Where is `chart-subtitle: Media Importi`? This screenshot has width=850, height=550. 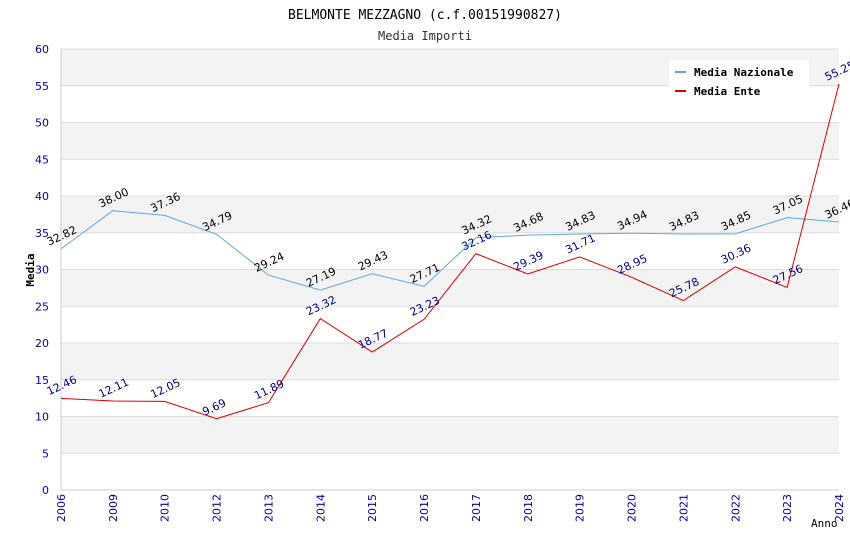
chart-subtitle: Media Importi is located at coordinates (425, 36).